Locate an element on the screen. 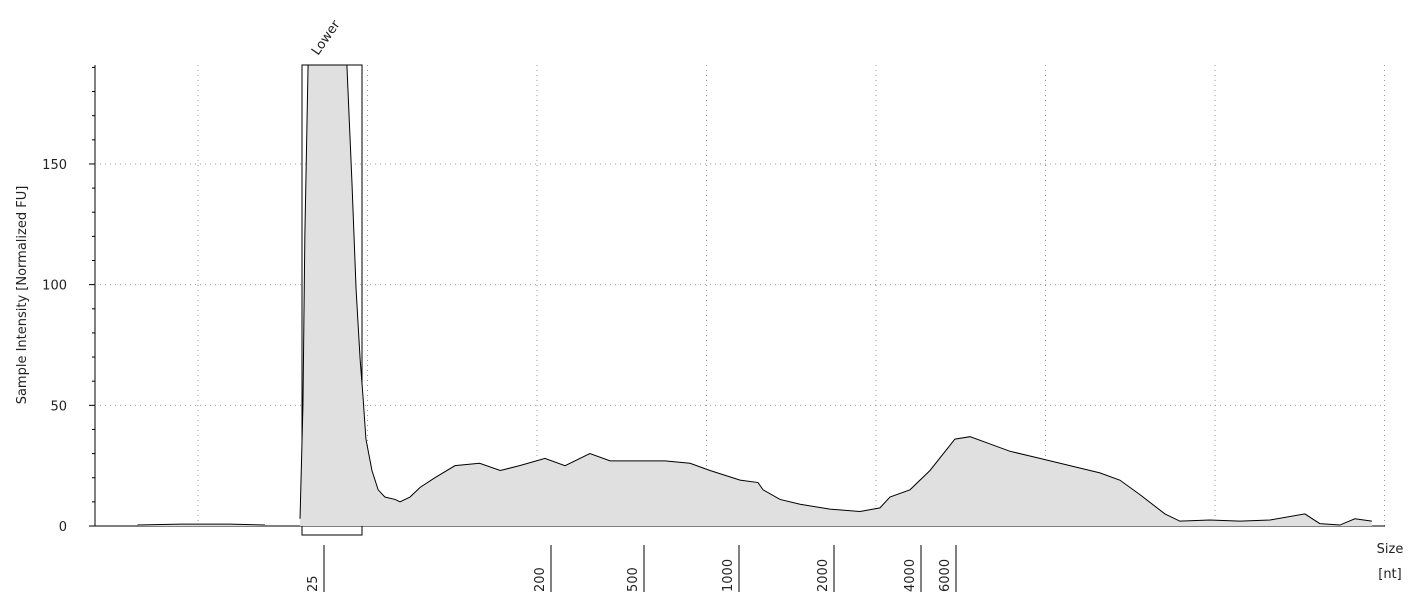 This screenshot has width=1410, height=594. x-axis-label: [nt] is located at coordinates (1389, 574).